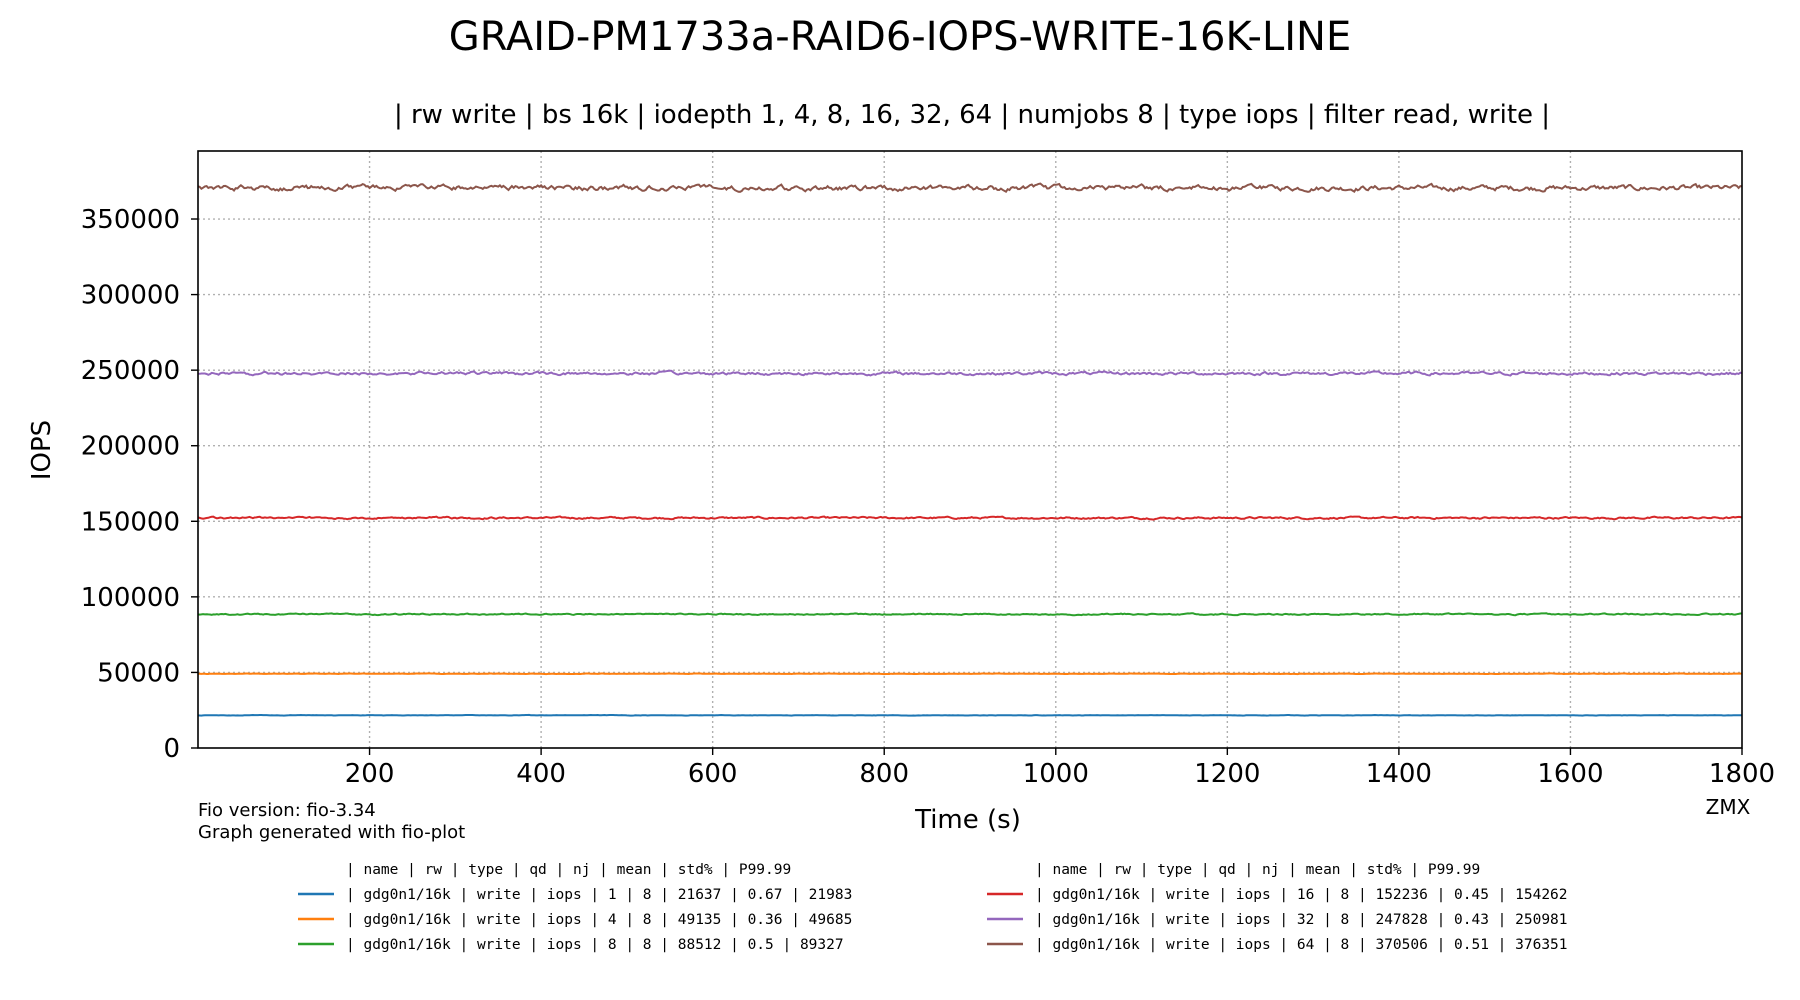  What do you see at coordinates (130, 220) in the screenshot?
I see `y-tick-label: 350000` at bounding box center [130, 220].